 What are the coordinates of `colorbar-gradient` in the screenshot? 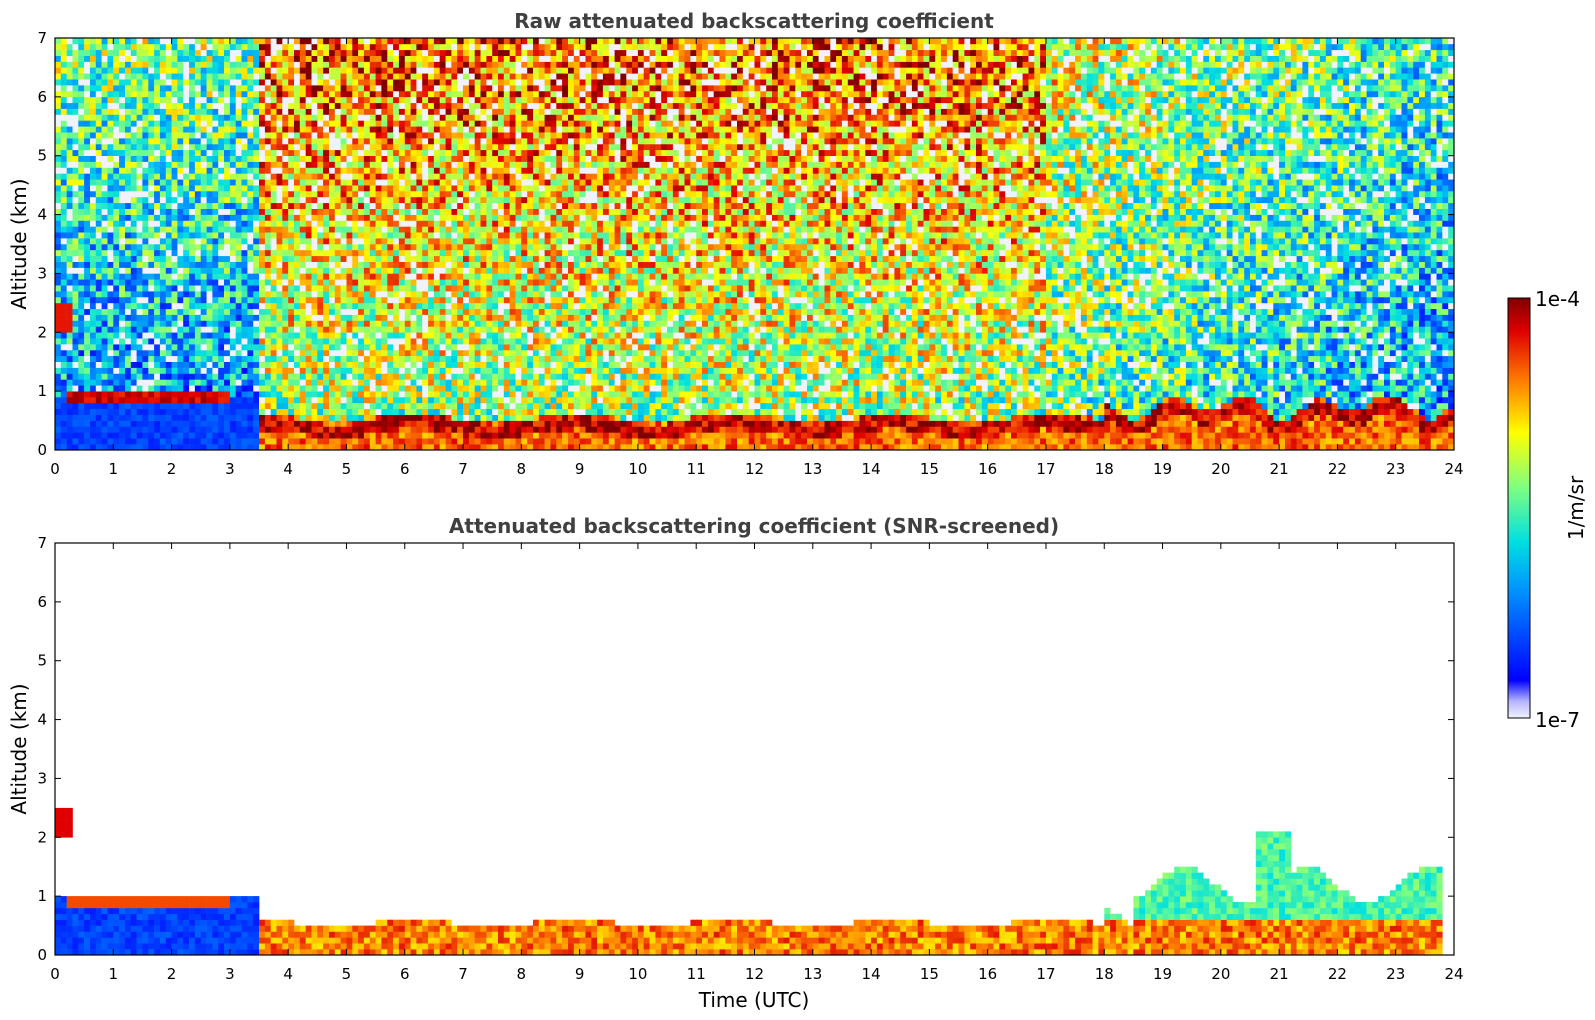 It's located at (1519, 508).